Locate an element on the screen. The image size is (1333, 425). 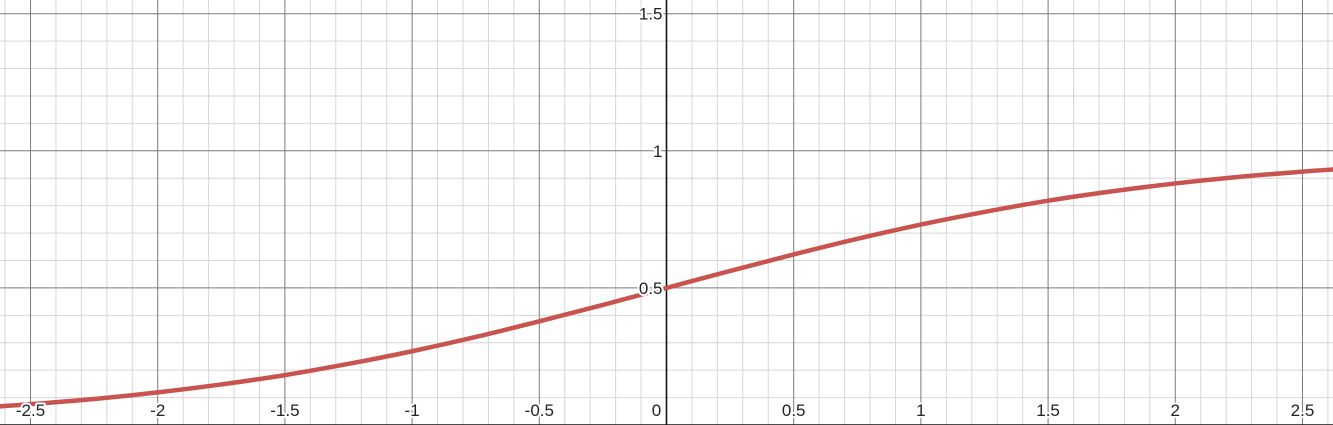
x-tick-label: 0 is located at coordinates (656, 410).